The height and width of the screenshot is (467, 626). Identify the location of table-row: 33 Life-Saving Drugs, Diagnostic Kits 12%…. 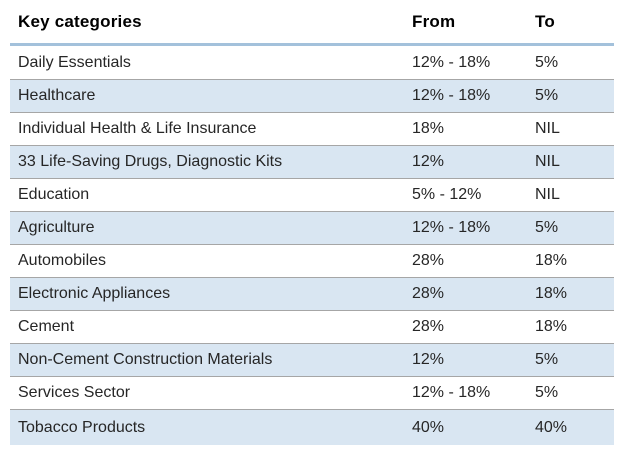
(312, 161).